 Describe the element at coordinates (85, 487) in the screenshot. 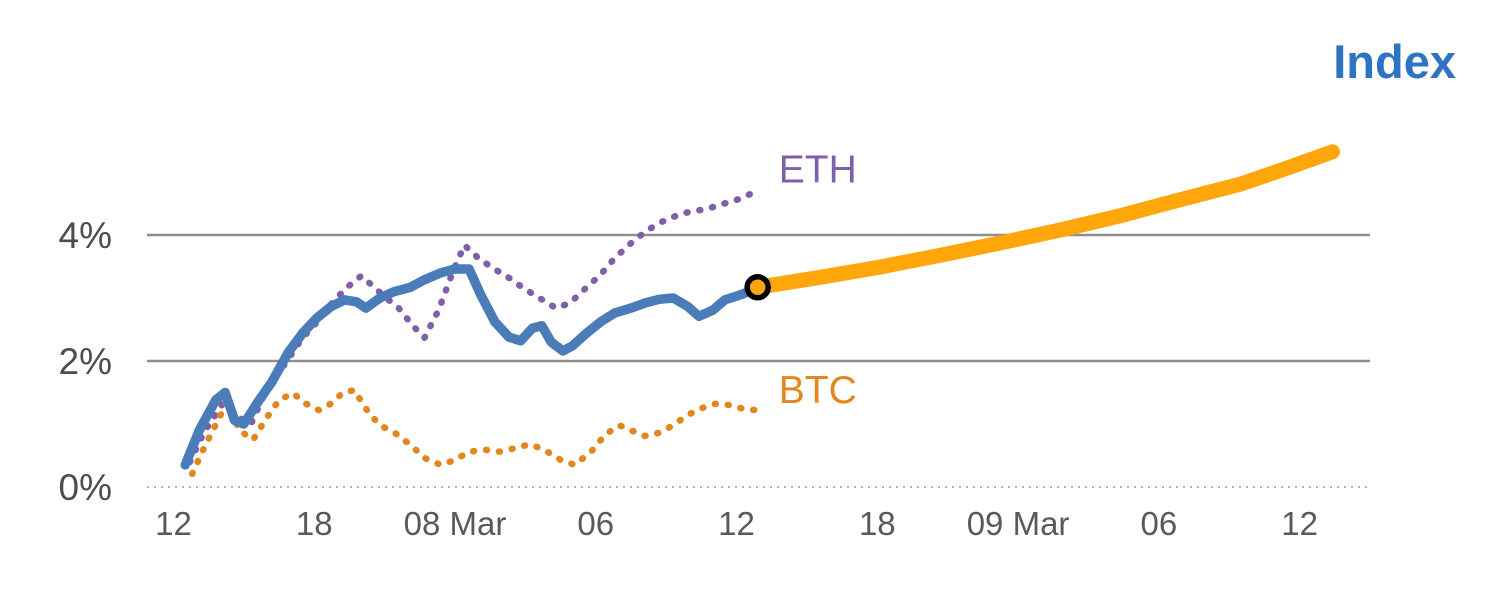

I see `y-tick-label: 0%` at that location.